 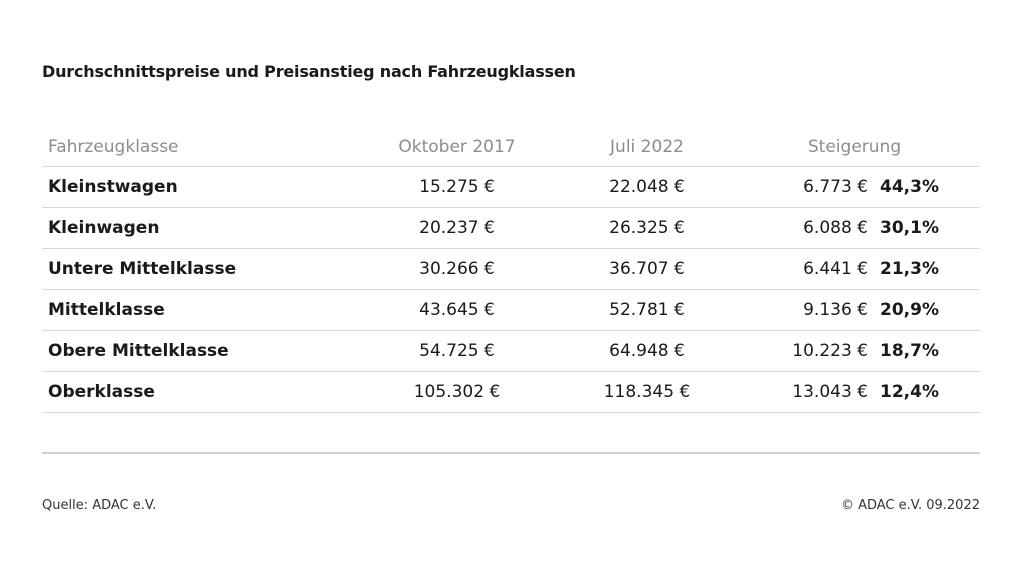 What do you see at coordinates (113, 187) in the screenshot?
I see `cell-class: Kleinstwagen` at bounding box center [113, 187].